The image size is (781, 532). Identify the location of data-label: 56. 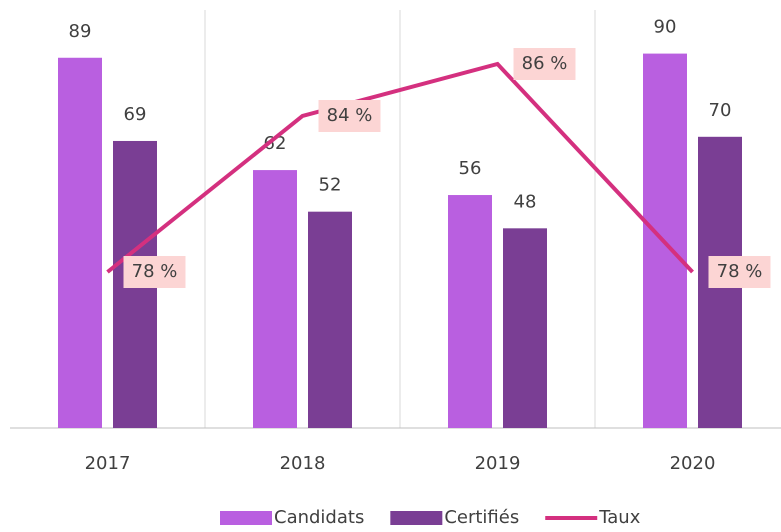
(470, 168).